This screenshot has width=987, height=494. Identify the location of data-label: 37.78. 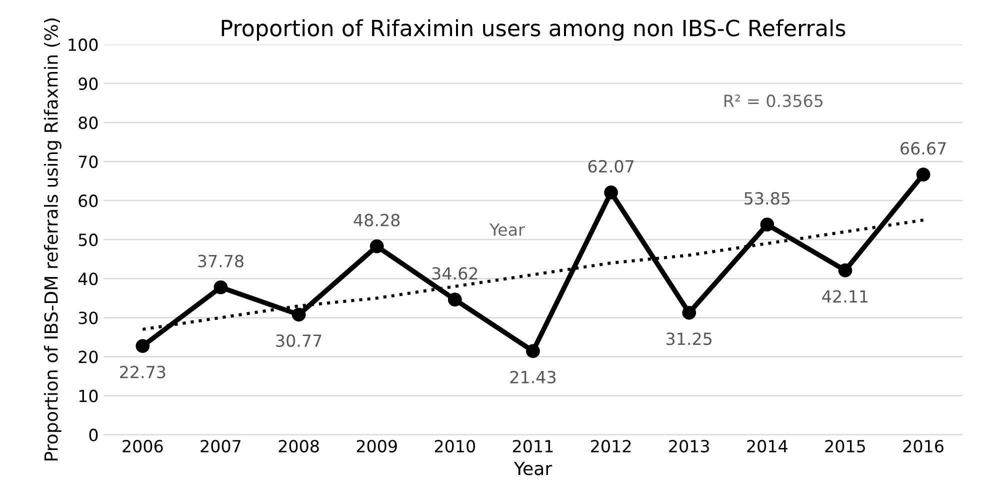
(221, 261).